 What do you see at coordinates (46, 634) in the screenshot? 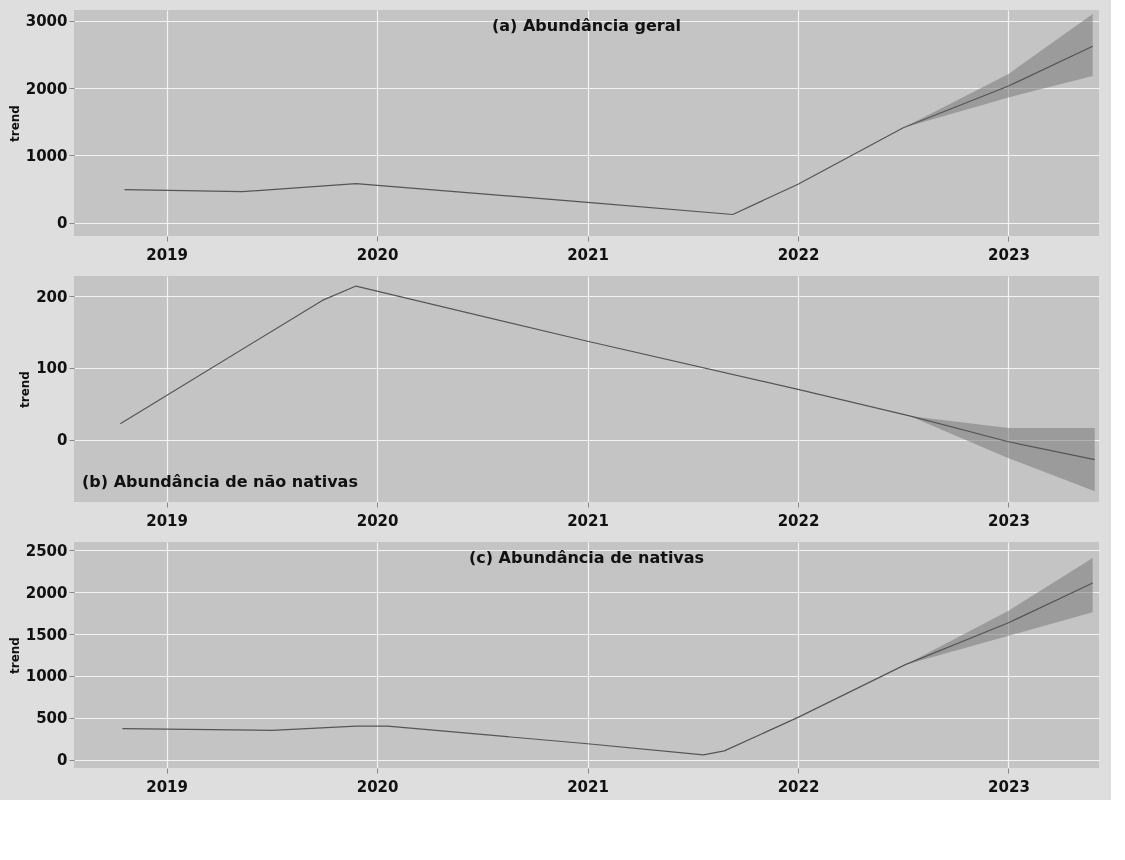
I see `y-tick-label: 1500` at bounding box center [46, 634].